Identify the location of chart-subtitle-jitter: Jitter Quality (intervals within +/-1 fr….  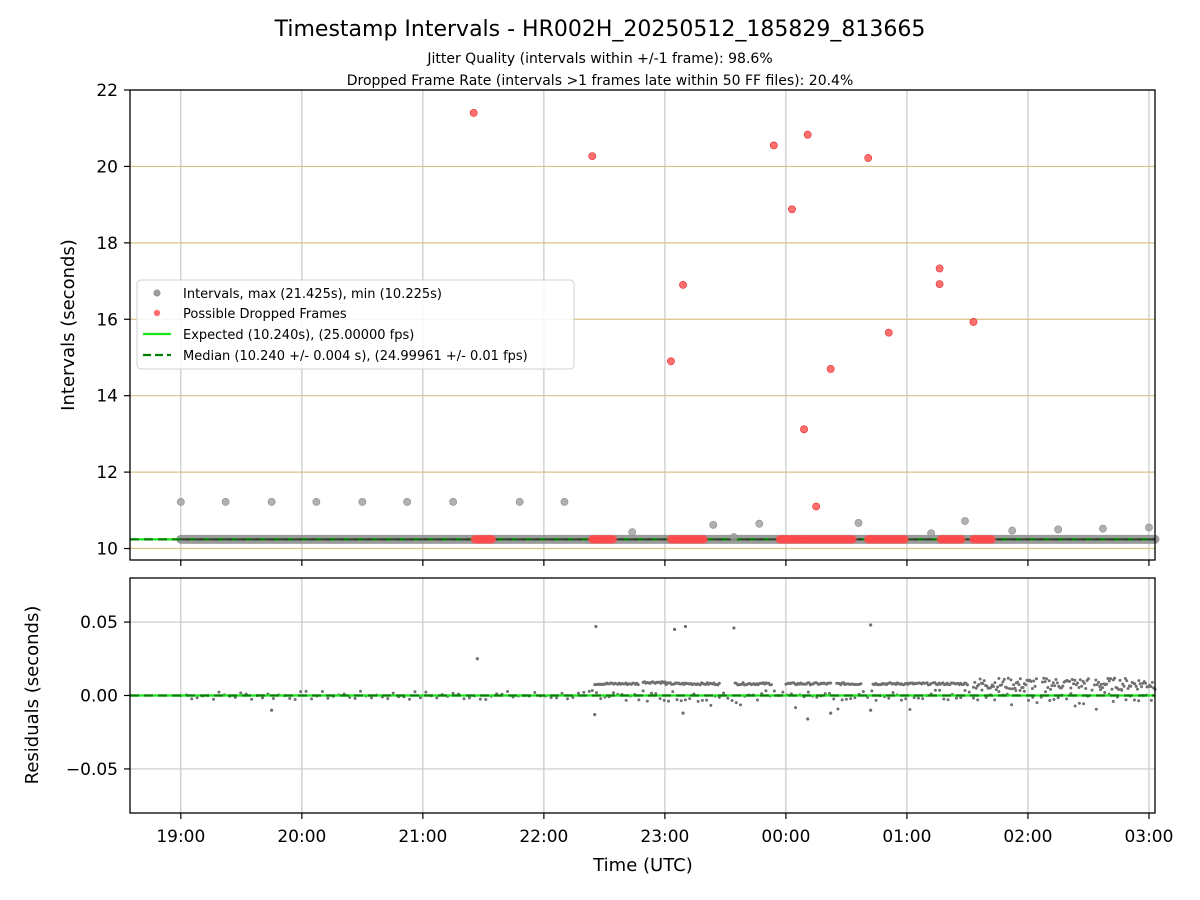
(599, 59).